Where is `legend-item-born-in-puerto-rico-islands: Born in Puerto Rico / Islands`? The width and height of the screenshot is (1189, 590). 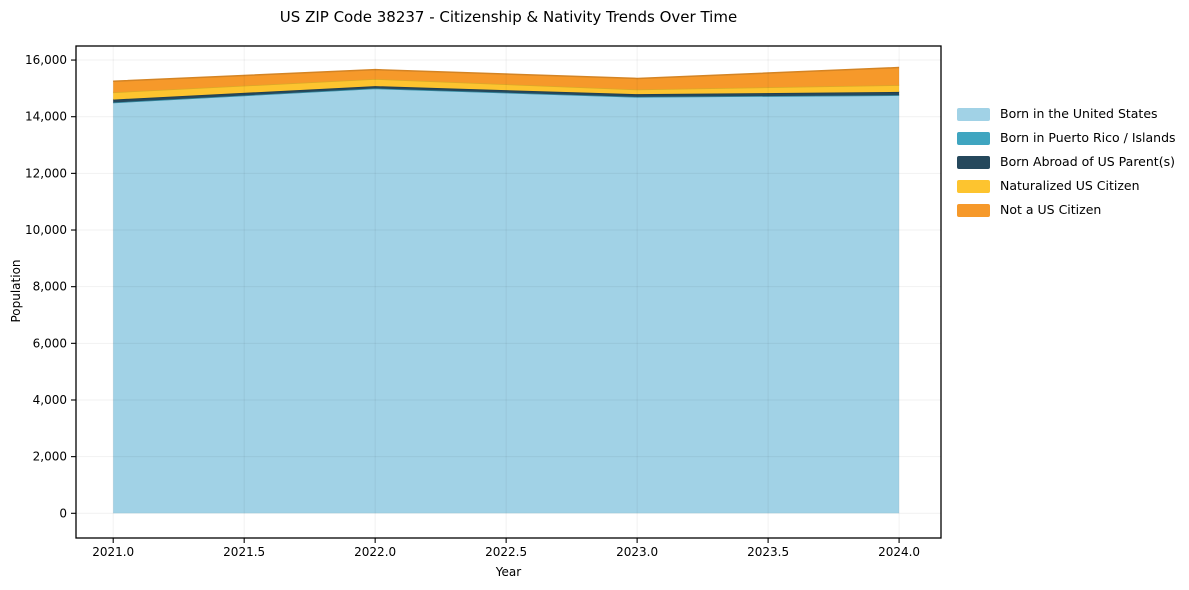
legend-item-born-in-puerto-rico-islands: Born in Puerto Rico / Islands is located at coordinates (1066, 138).